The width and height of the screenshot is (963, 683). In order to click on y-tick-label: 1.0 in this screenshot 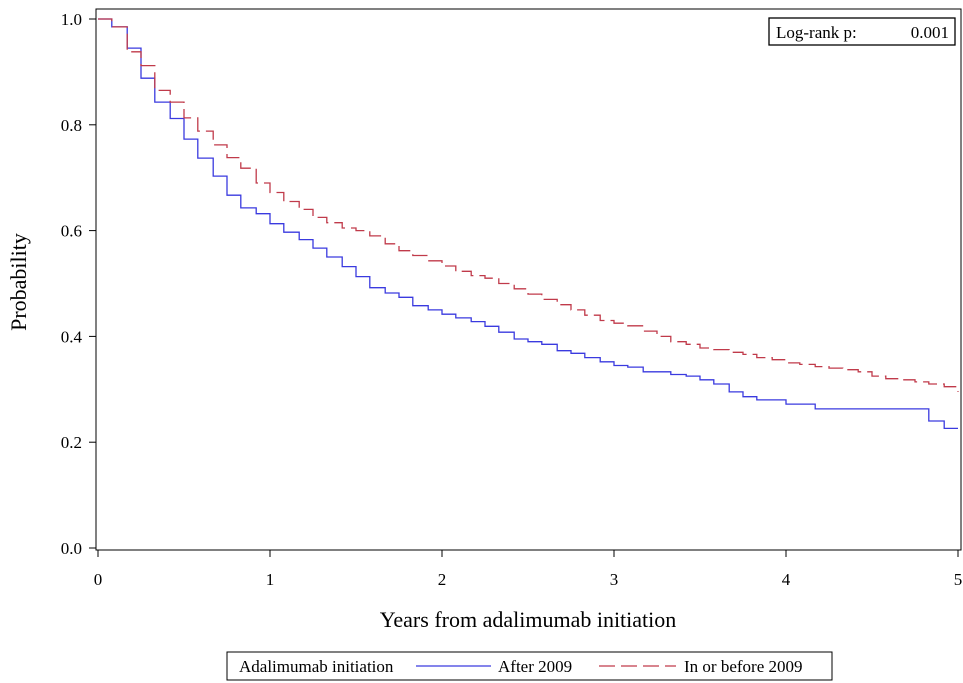, I will do `click(71, 19)`.